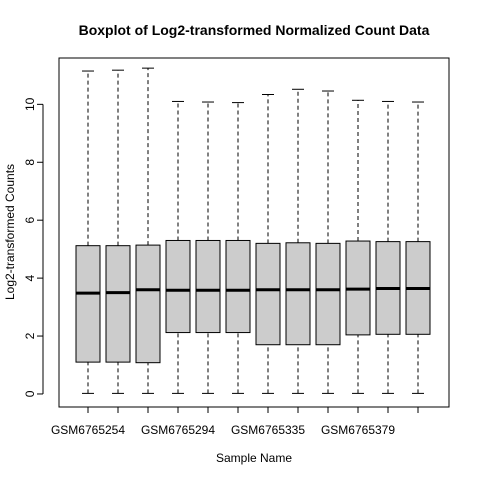 This screenshot has width=480, height=480. I want to click on y-tick-label: 0, so click(30, 393).